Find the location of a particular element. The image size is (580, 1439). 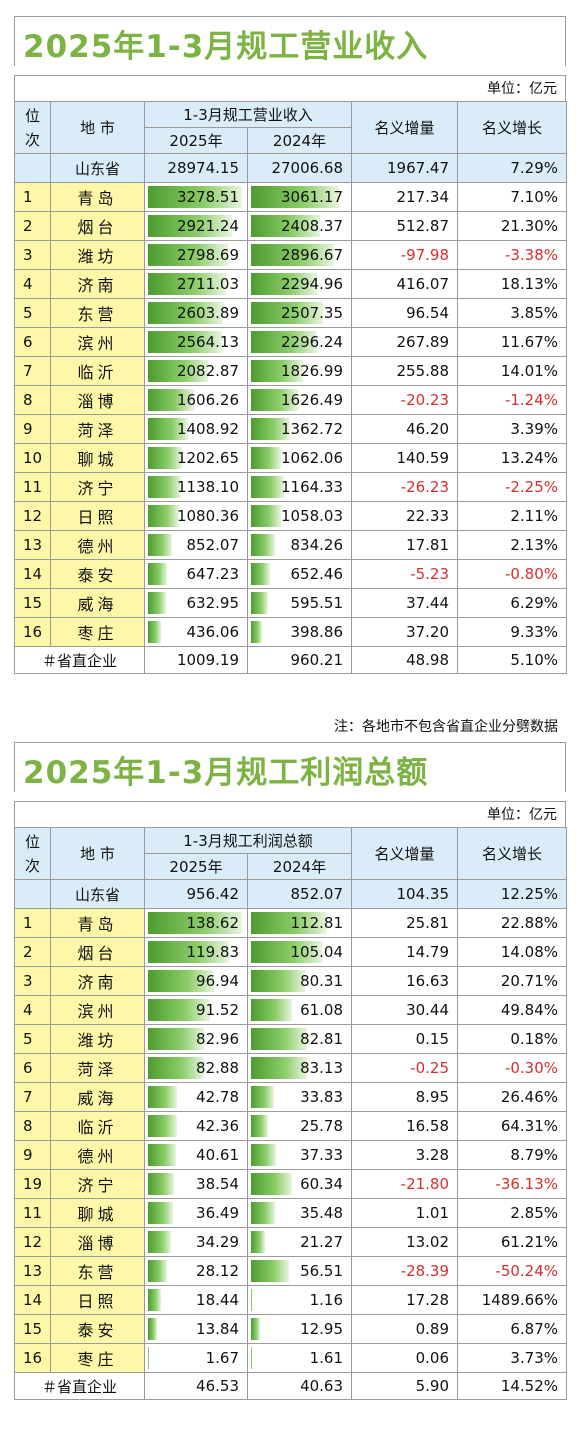

province-growth: 12.25% is located at coordinates (512, 894).